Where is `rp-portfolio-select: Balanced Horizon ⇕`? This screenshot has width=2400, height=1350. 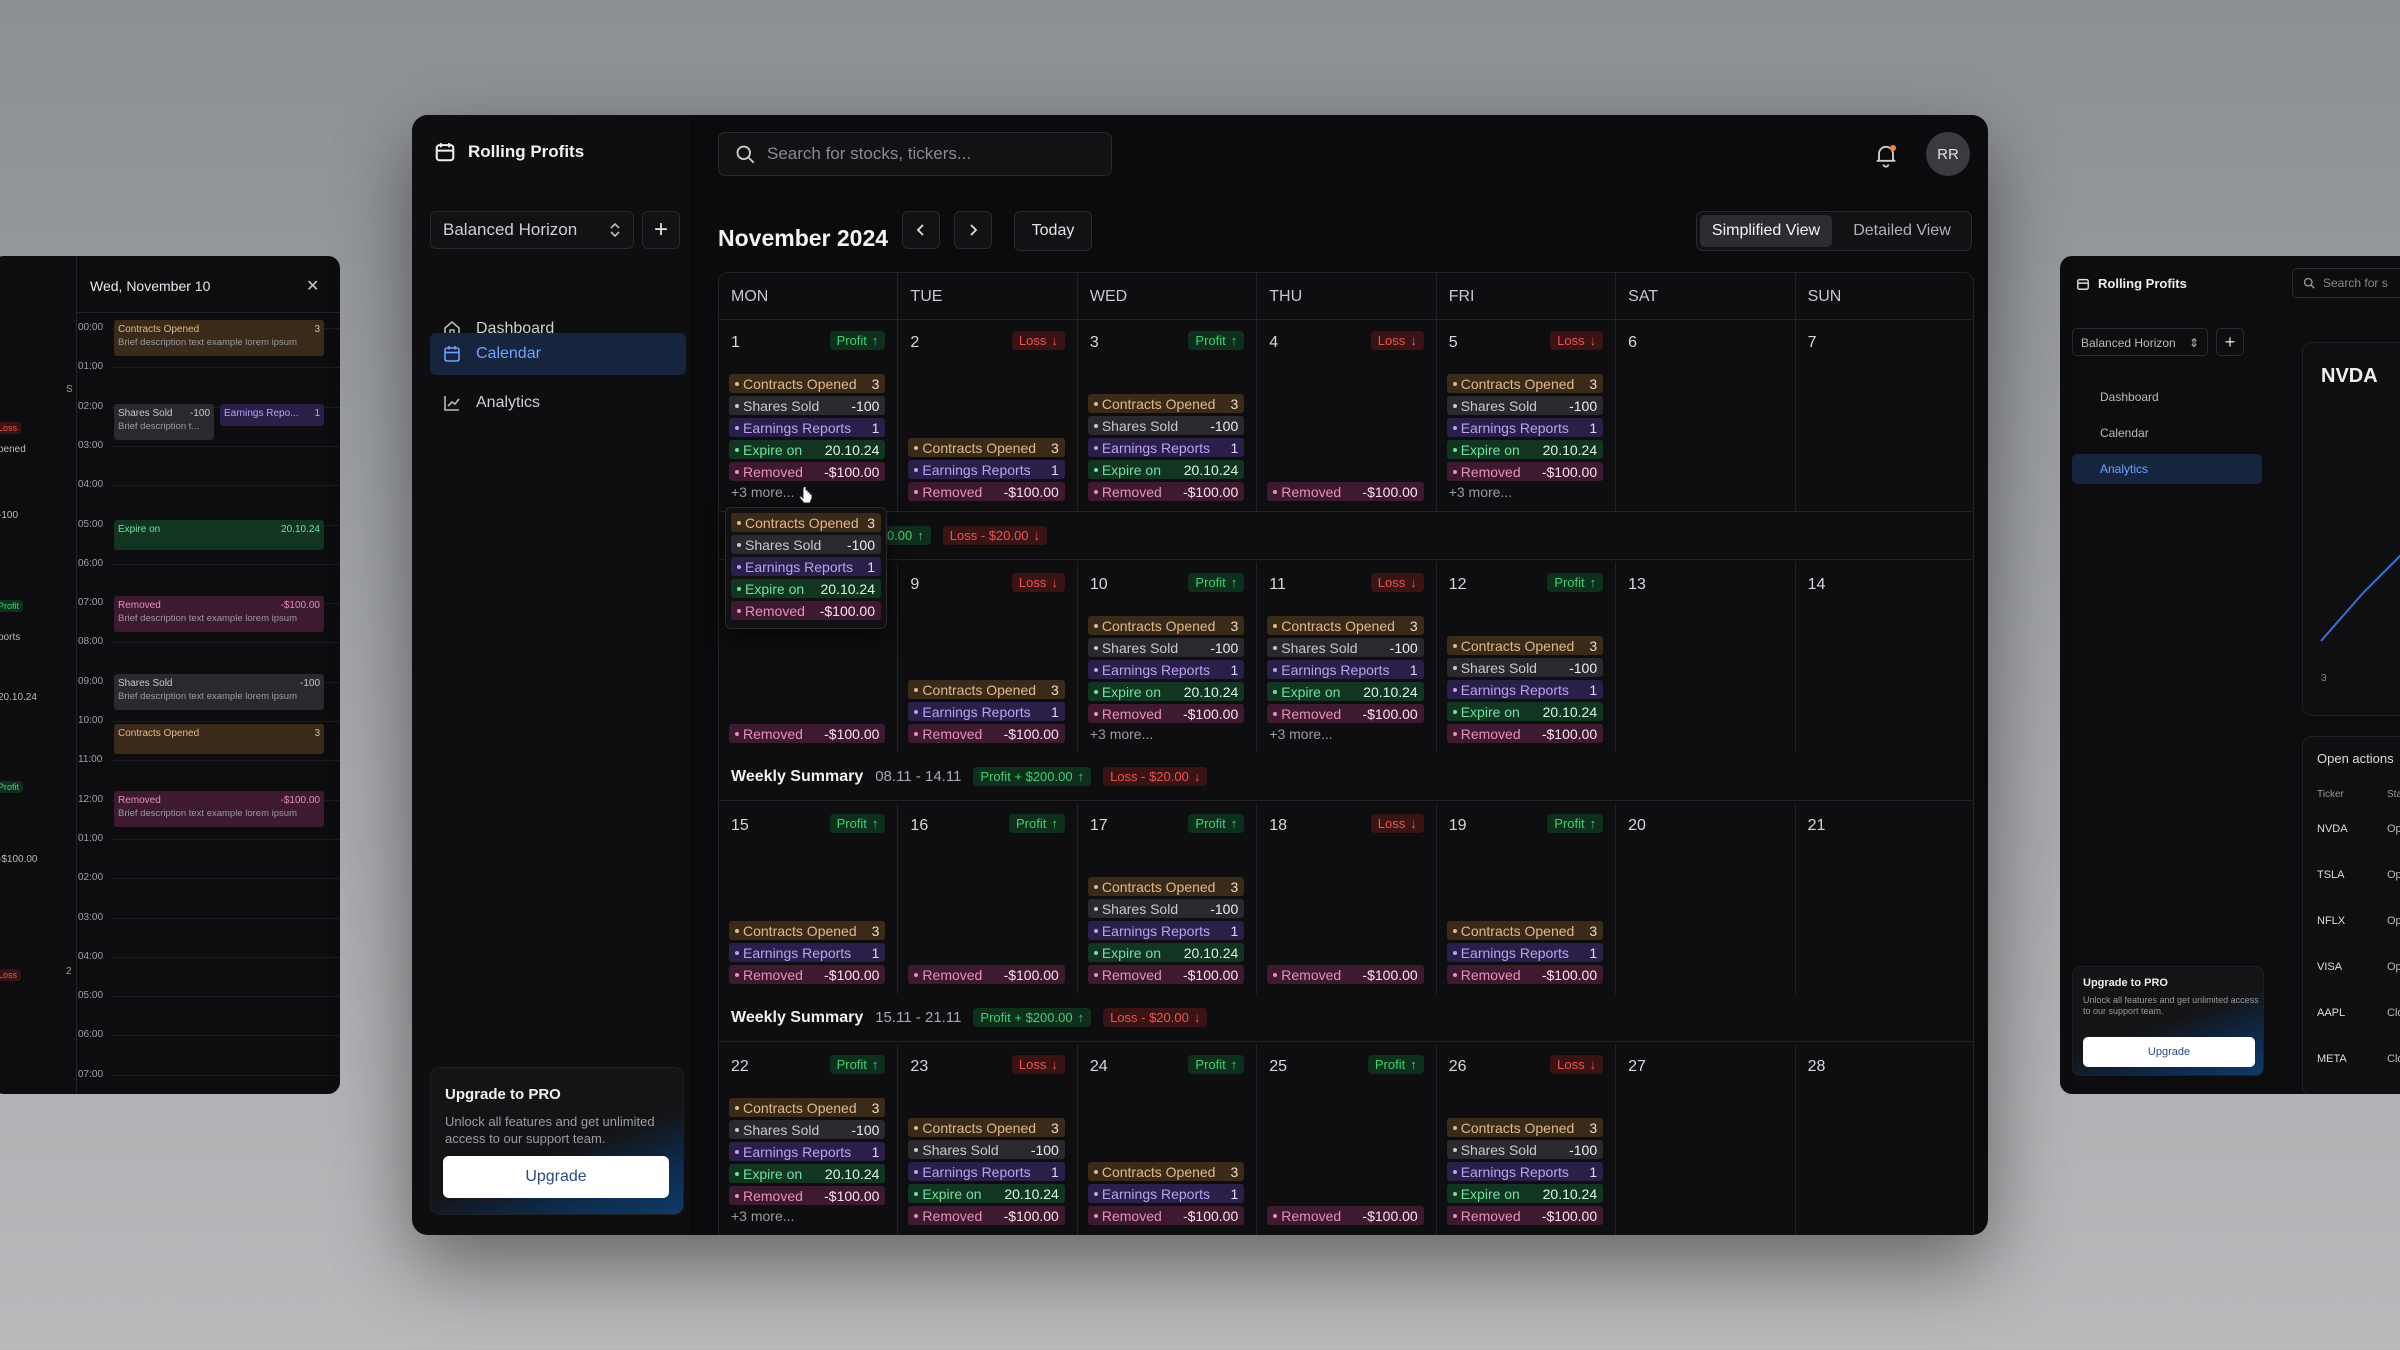 rp-portfolio-select: Balanced Horizon ⇕ is located at coordinates (2140, 342).